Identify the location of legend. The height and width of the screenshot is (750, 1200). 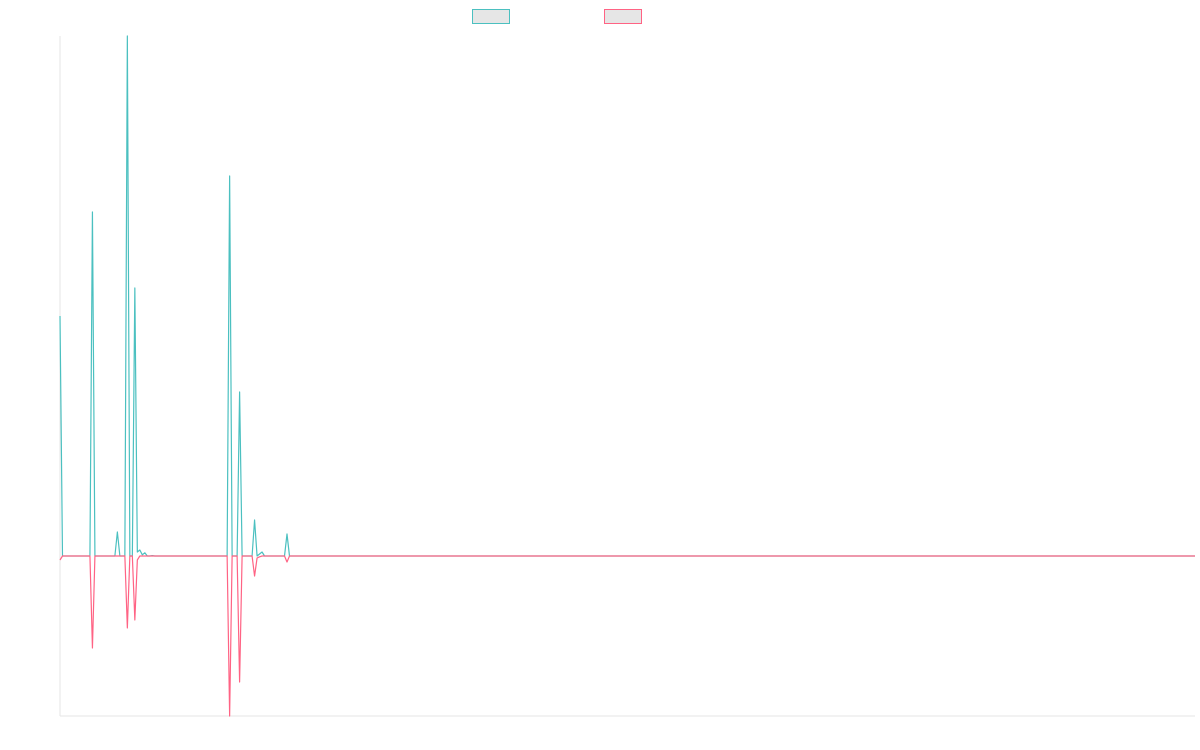
(600, 18).